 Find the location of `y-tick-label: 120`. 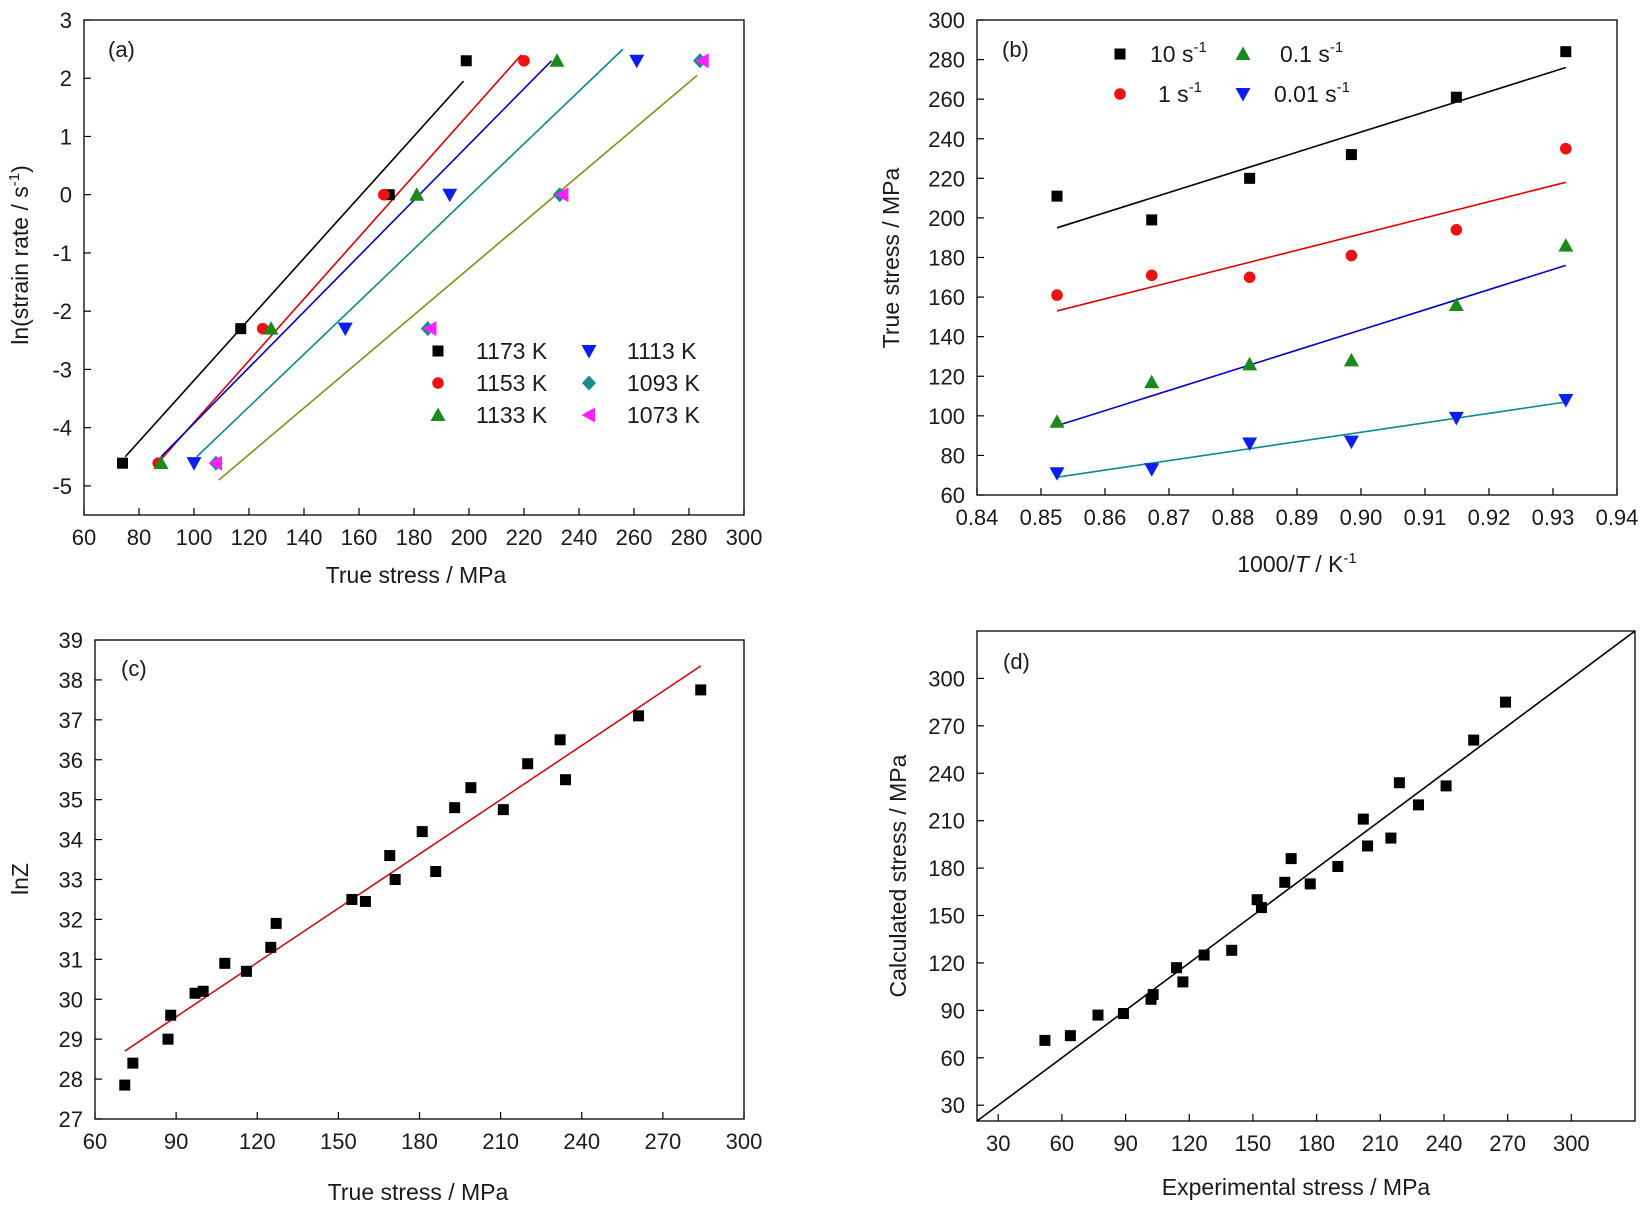

y-tick-label: 120 is located at coordinates (946, 376).